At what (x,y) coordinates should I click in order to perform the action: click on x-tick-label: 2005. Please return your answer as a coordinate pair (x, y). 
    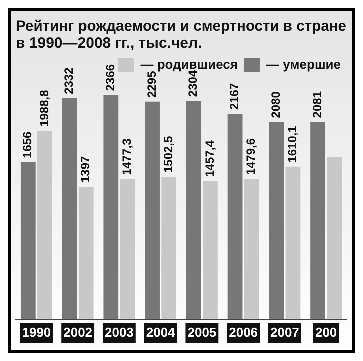
    Looking at the image, I should click on (202, 332).